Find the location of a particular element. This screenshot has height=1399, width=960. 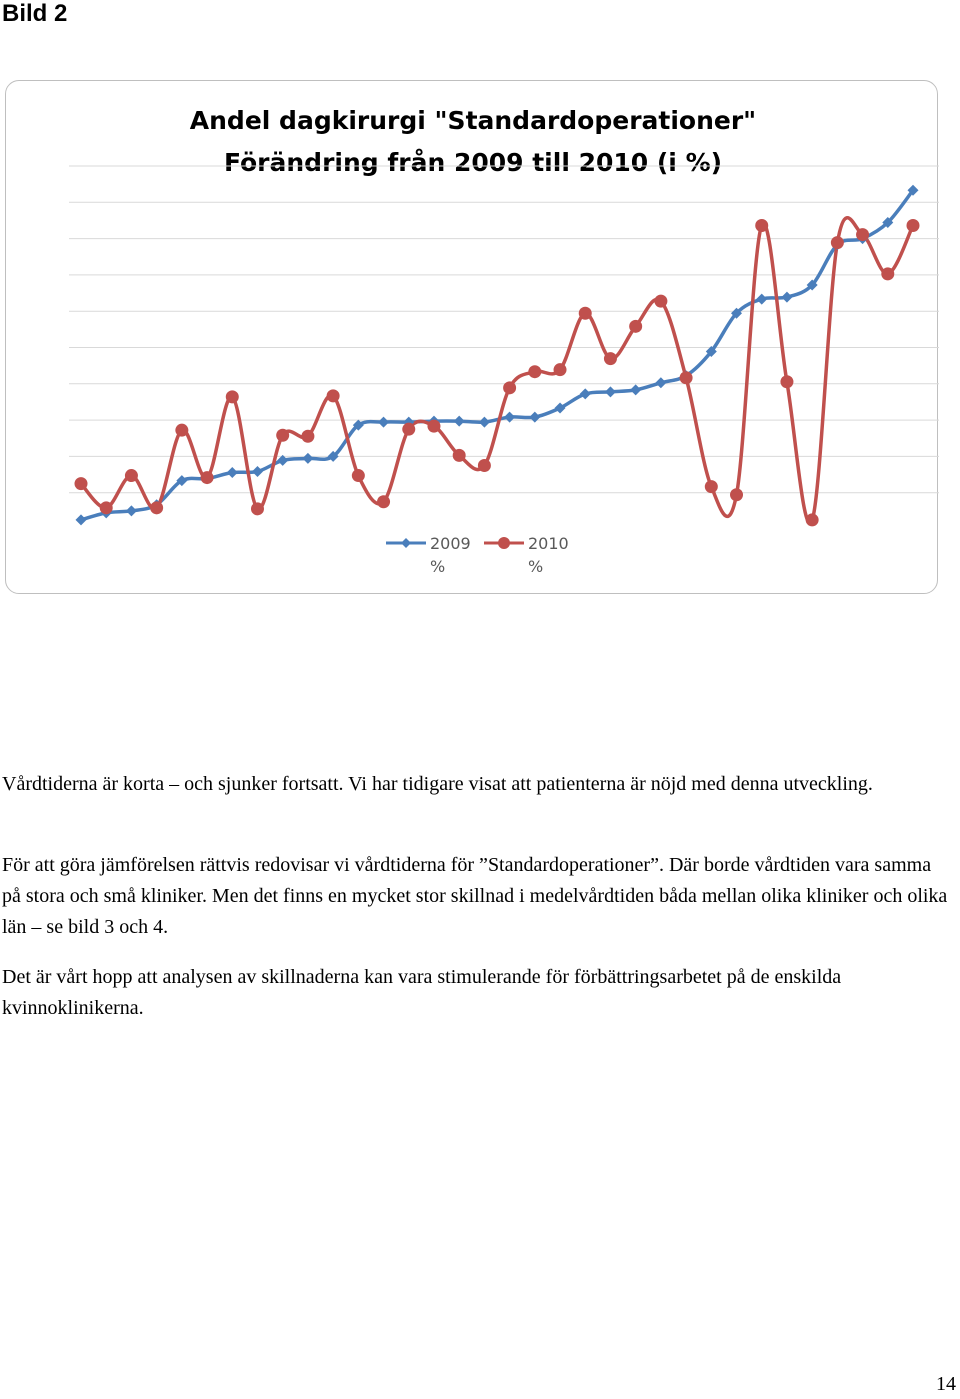

legend-marker-2010 is located at coordinates (504, 543).